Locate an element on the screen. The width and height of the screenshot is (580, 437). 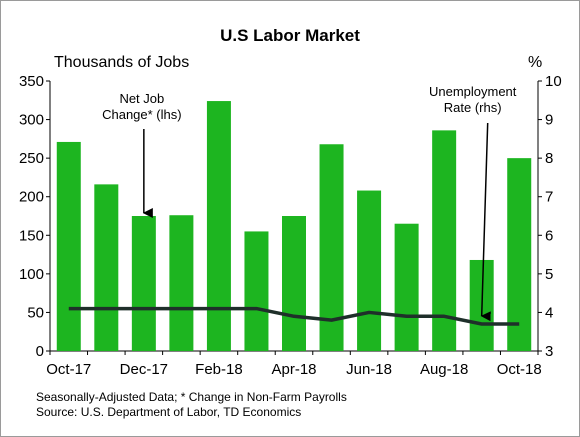
left-axis-label: Thousands of Jobs is located at coordinates (122, 62).